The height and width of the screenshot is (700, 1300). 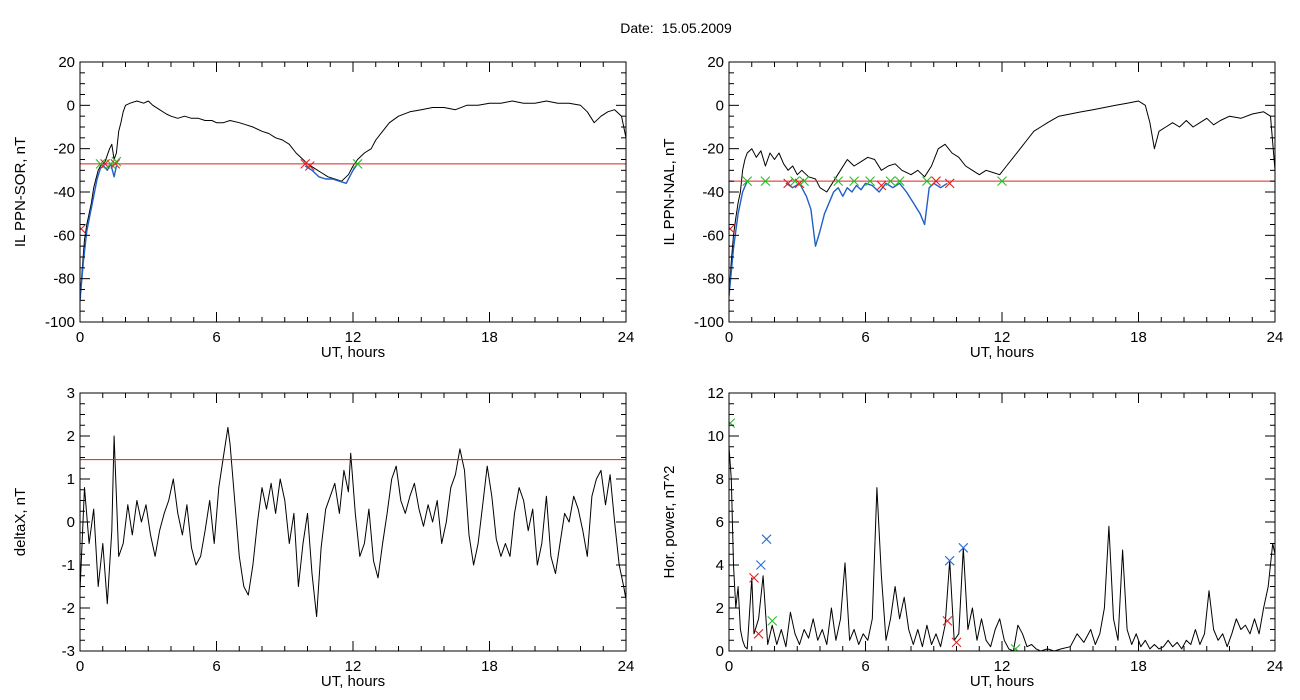 What do you see at coordinates (636, 28) in the screenshot?
I see `date-label: Date:` at bounding box center [636, 28].